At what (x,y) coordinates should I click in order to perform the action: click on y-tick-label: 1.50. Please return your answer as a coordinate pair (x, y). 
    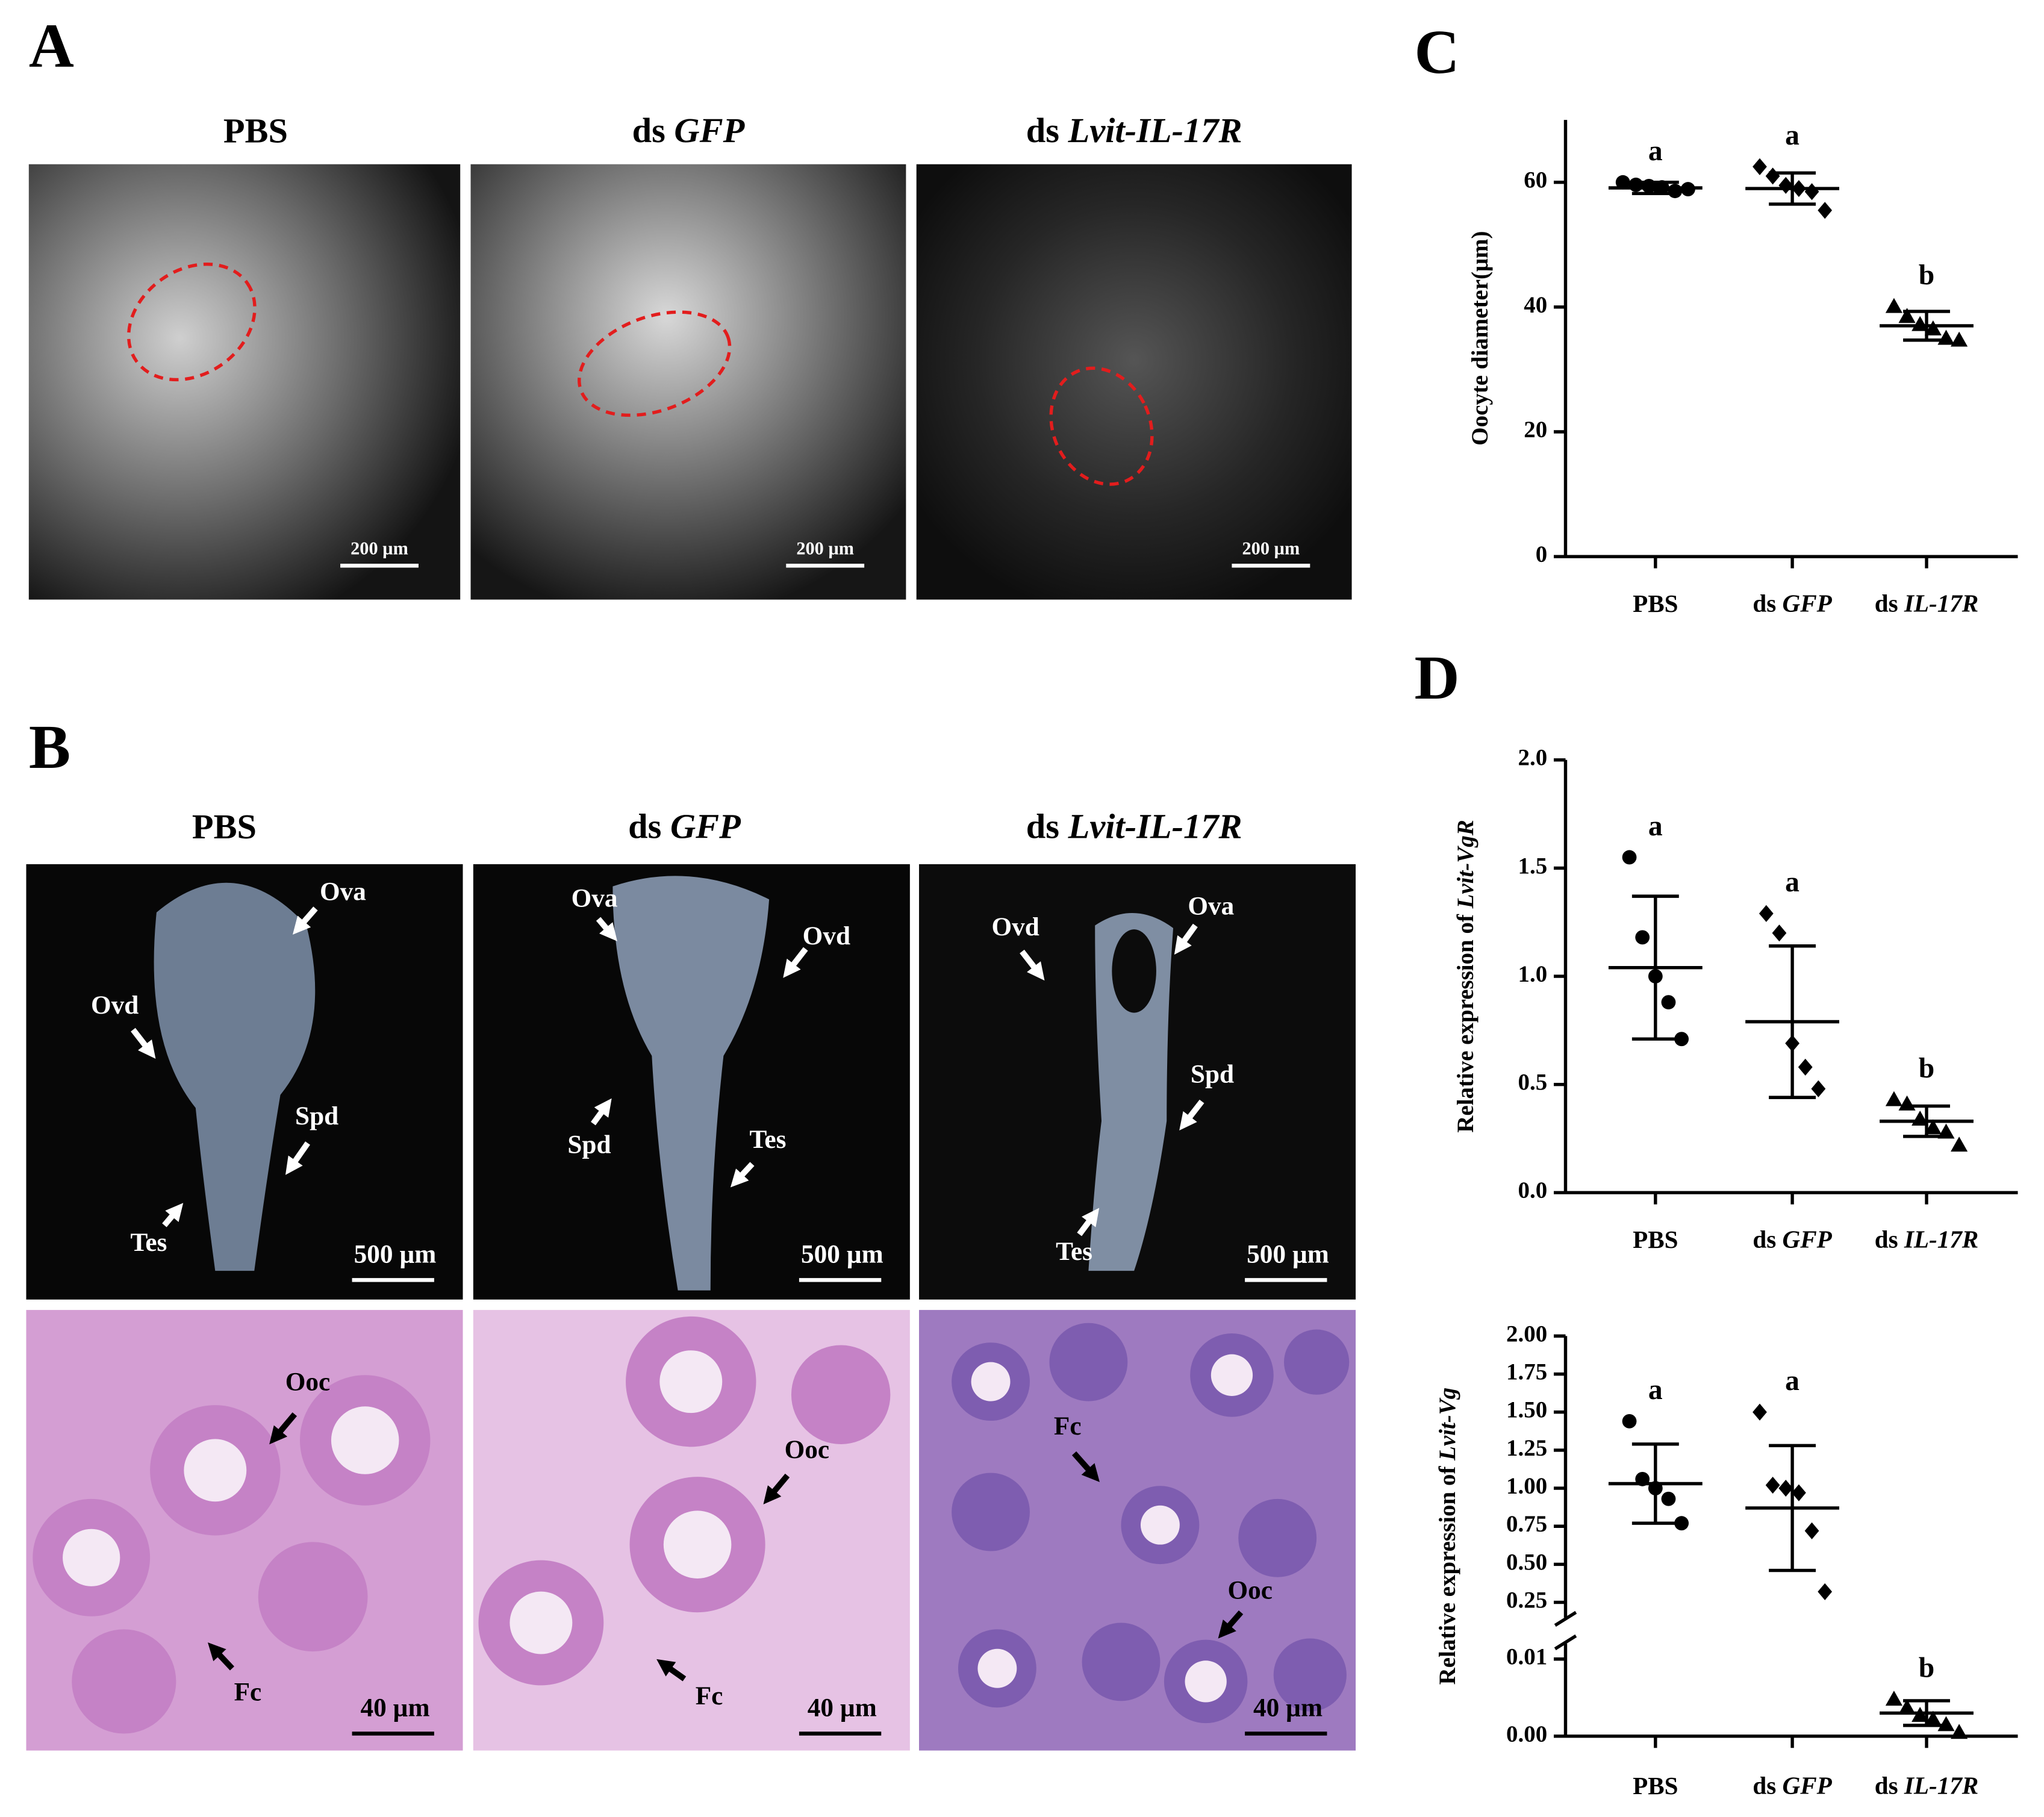
    Looking at the image, I should click on (1527, 1410).